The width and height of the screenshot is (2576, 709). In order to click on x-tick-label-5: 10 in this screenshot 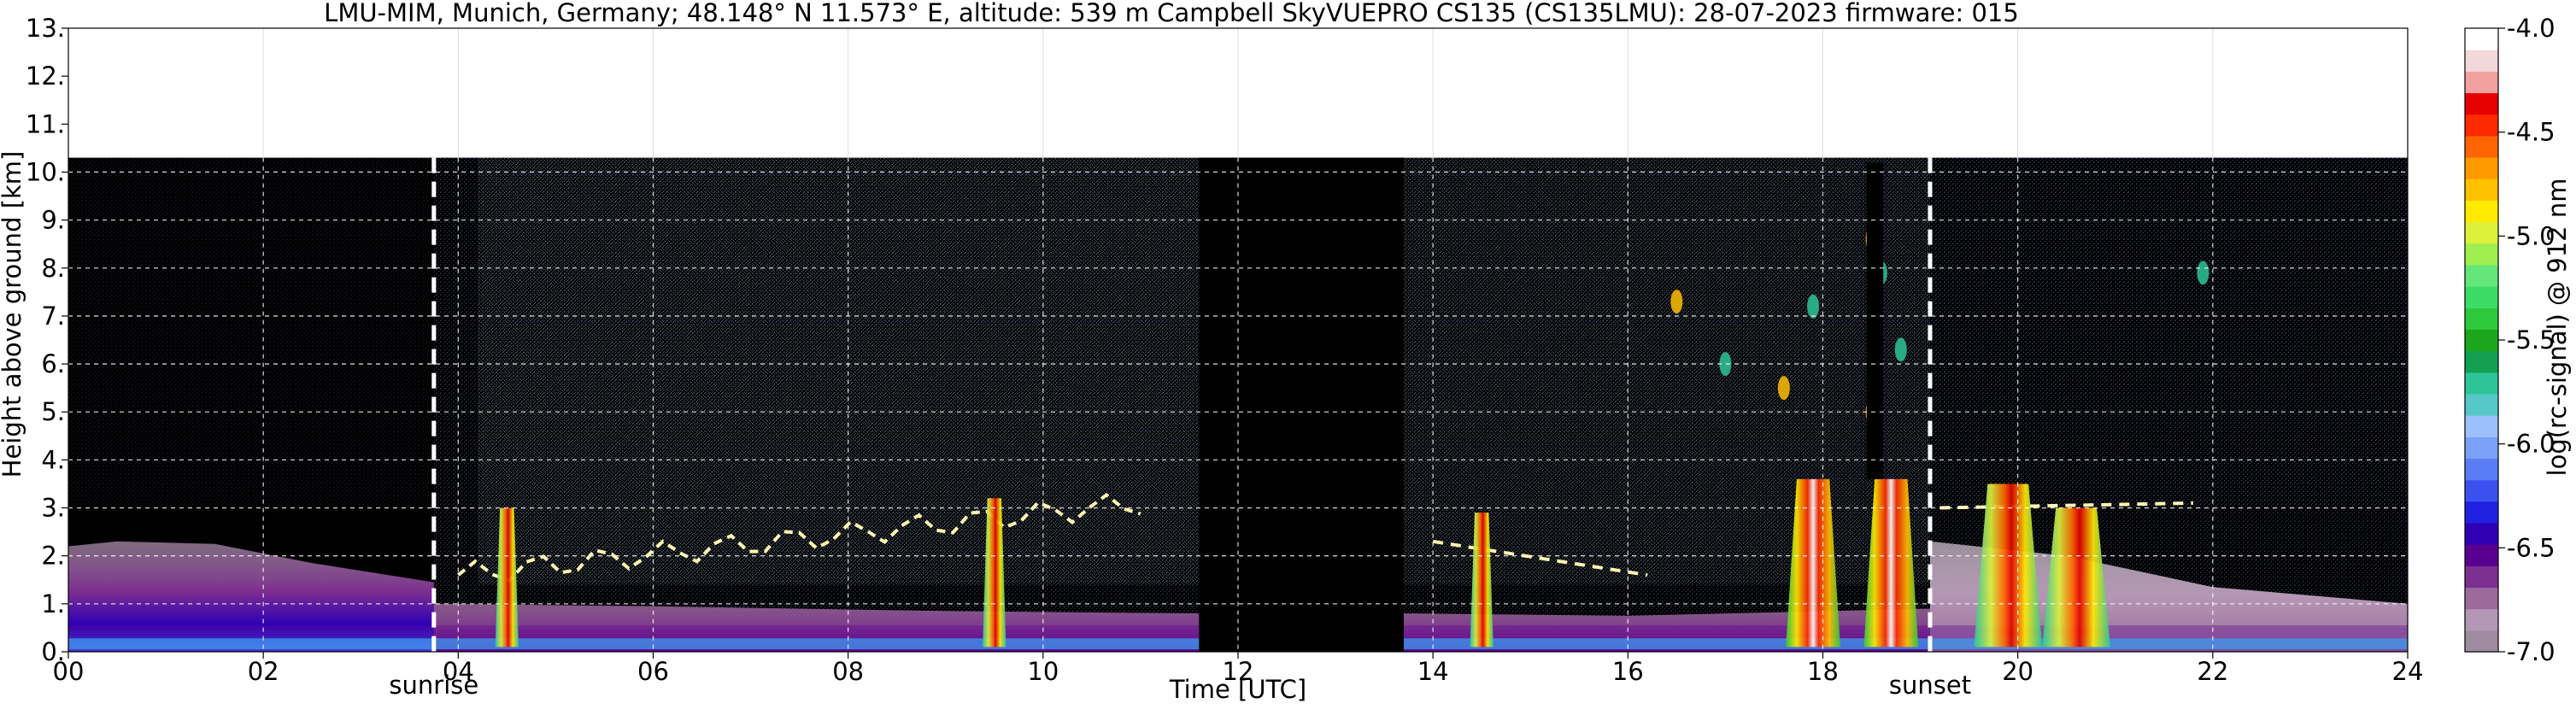, I will do `click(1043, 671)`.